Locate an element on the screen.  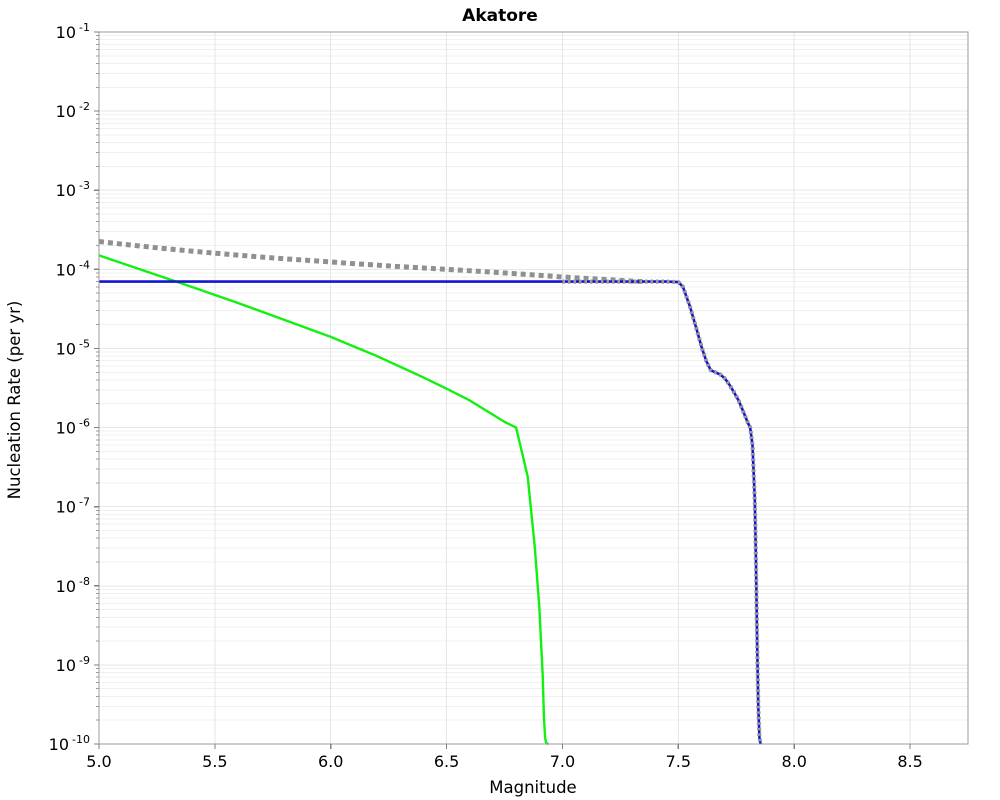
y-tick-label: 10 -4 is located at coordinates (73, 268).